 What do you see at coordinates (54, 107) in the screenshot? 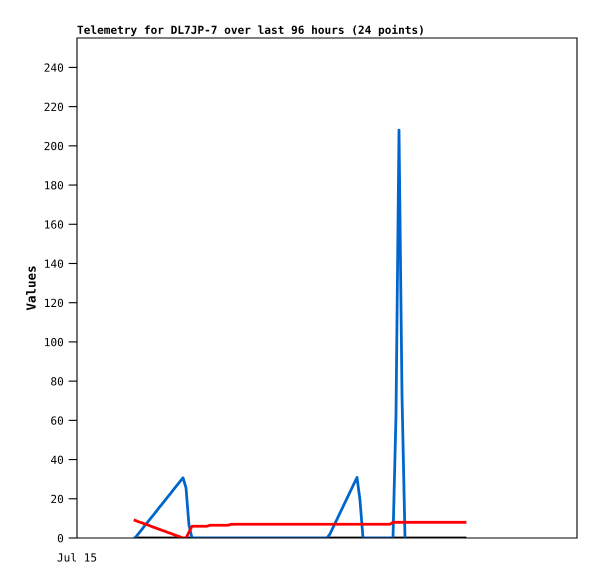
I see `y-tick-label: 220` at bounding box center [54, 107].